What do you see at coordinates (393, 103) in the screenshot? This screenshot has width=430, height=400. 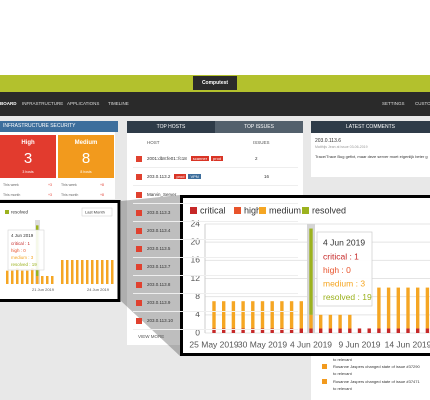 I see `nav-item: SETTINGS` at bounding box center [393, 103].